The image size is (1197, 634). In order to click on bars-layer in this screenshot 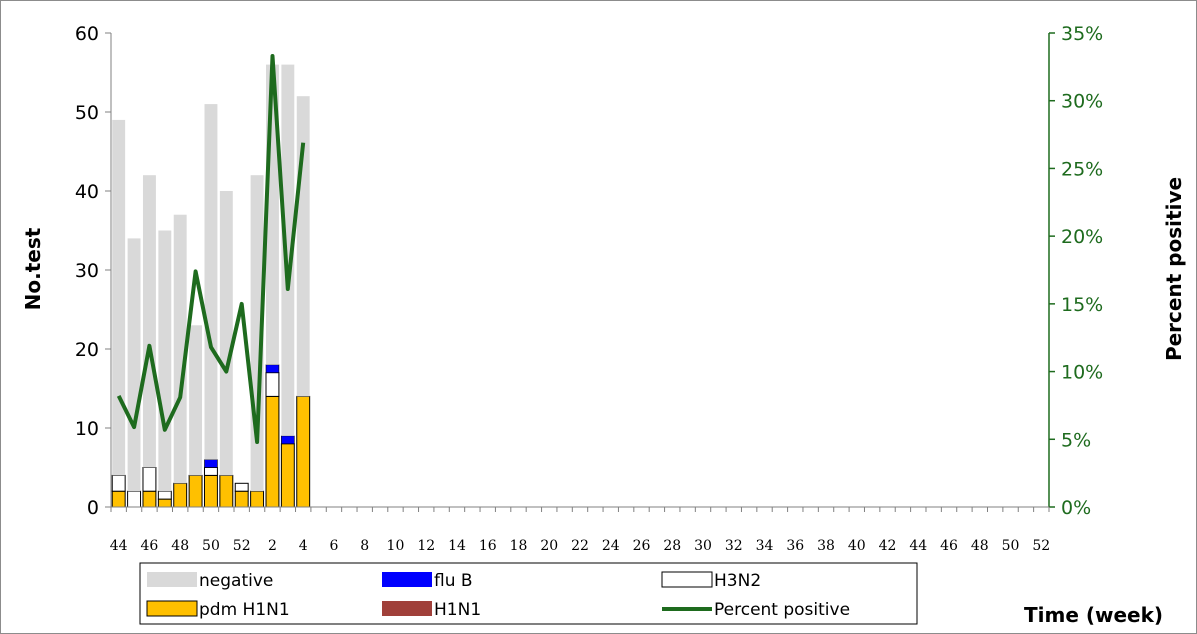, I will do `click(211, 286)`.